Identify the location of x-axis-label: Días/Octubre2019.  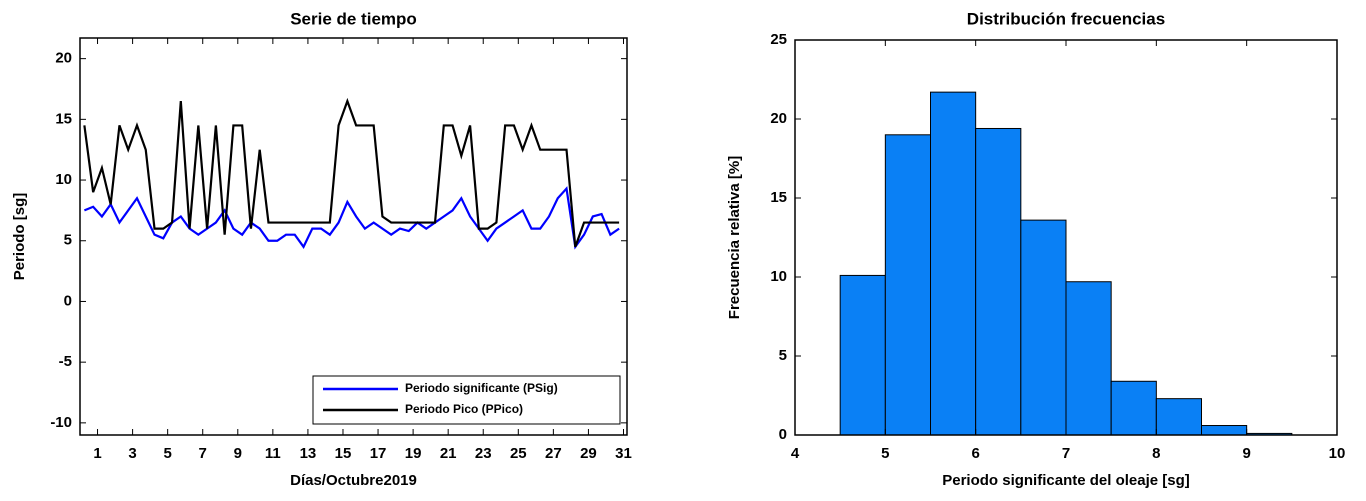
(353, 480).